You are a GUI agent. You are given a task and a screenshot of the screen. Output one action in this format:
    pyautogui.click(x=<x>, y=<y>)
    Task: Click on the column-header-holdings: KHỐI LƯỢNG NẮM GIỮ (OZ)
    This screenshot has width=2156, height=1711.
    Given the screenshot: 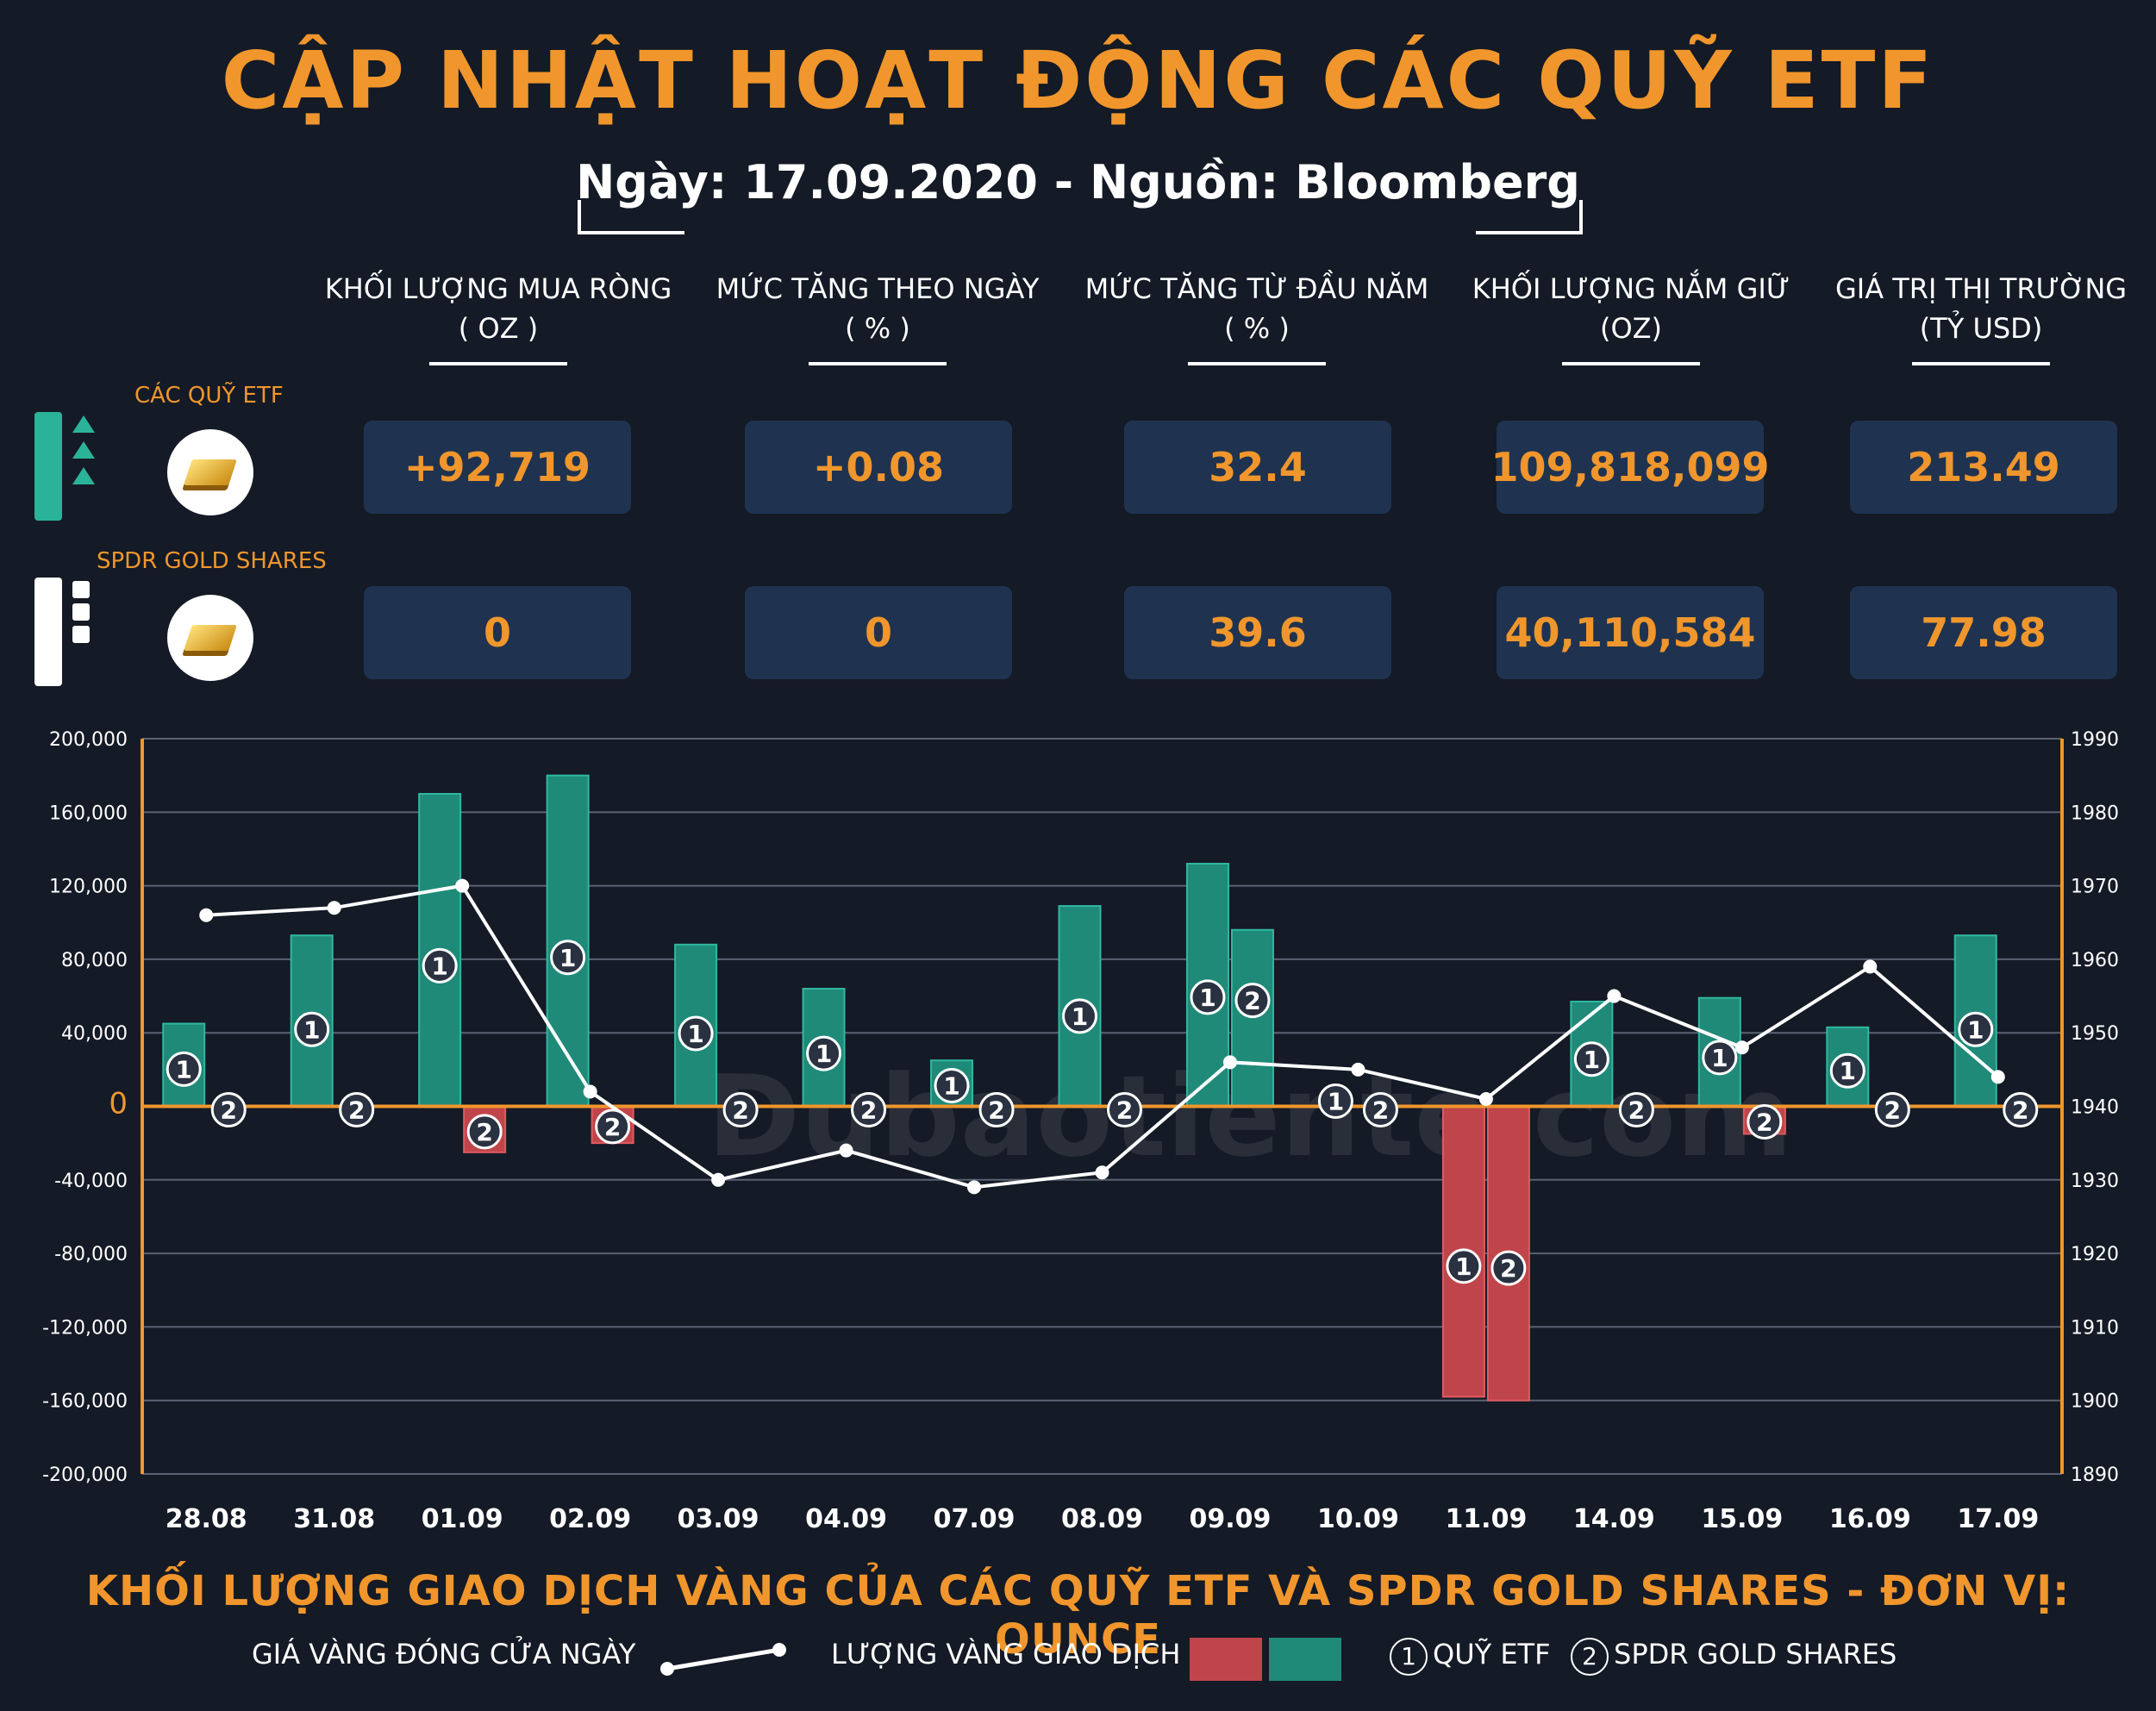 What is the action you would take?
    pyautogui.click(x=1631, y=317)
    